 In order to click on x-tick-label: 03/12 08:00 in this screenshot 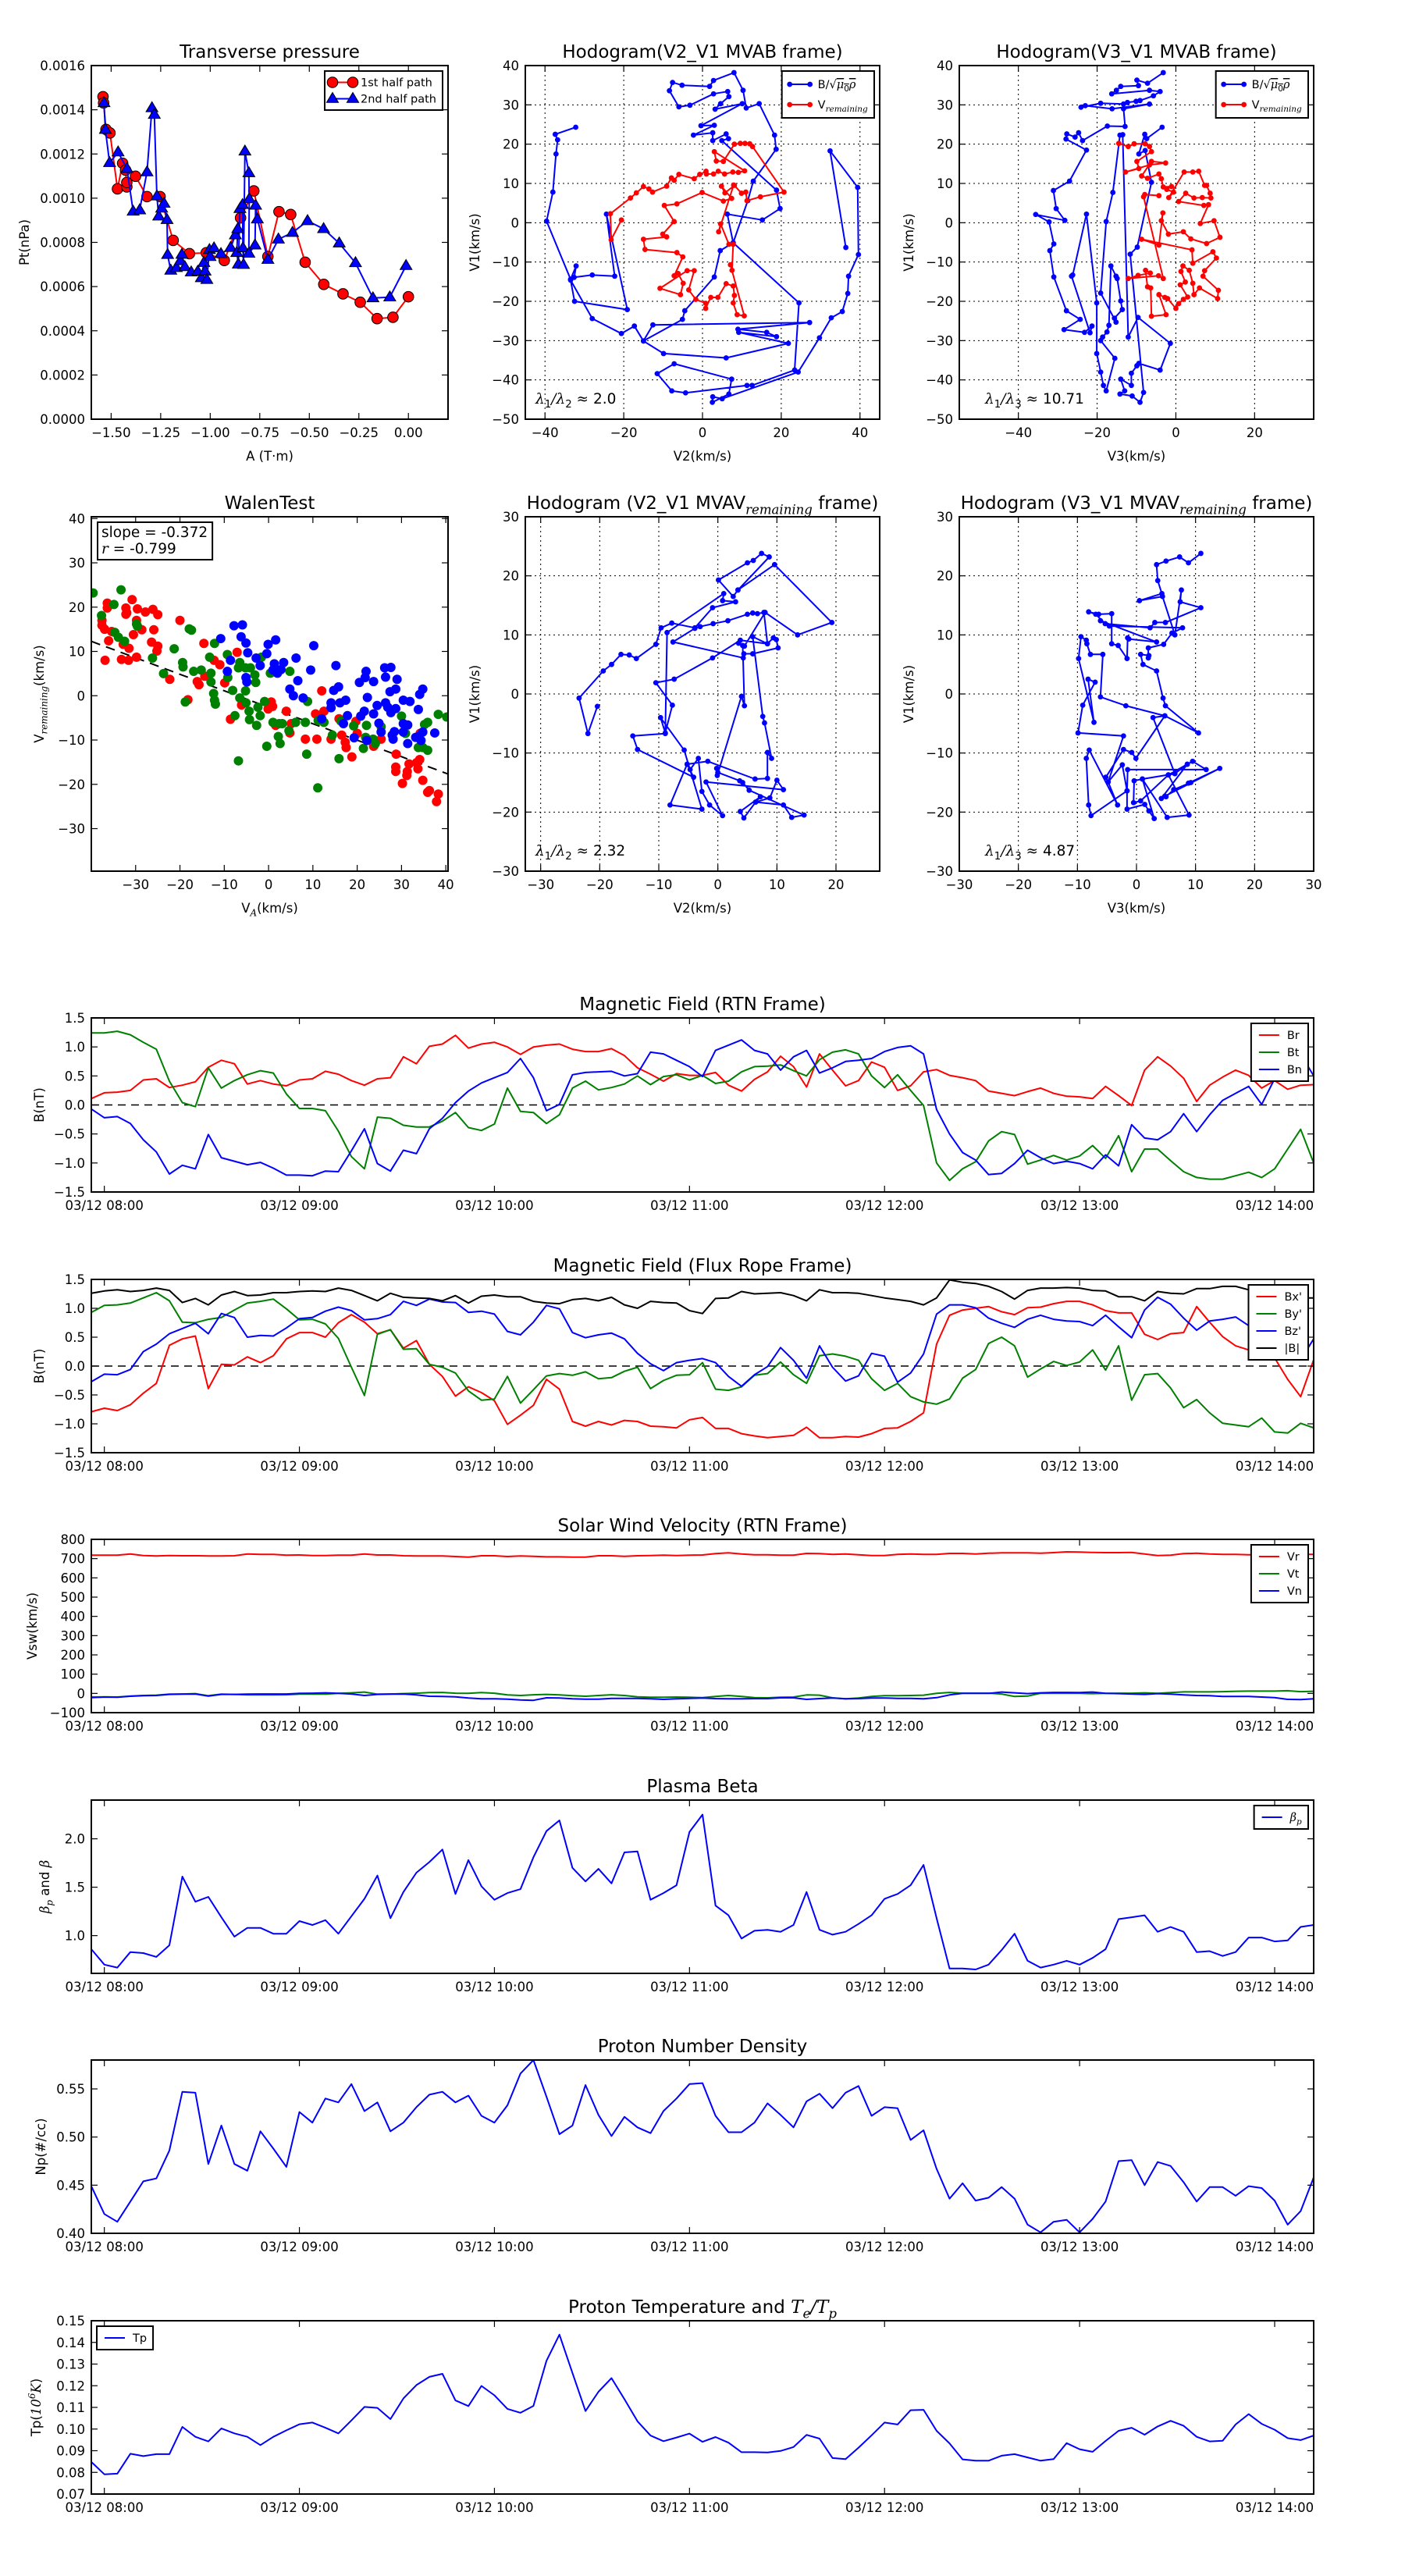, I will do `click(104, 2507)`.